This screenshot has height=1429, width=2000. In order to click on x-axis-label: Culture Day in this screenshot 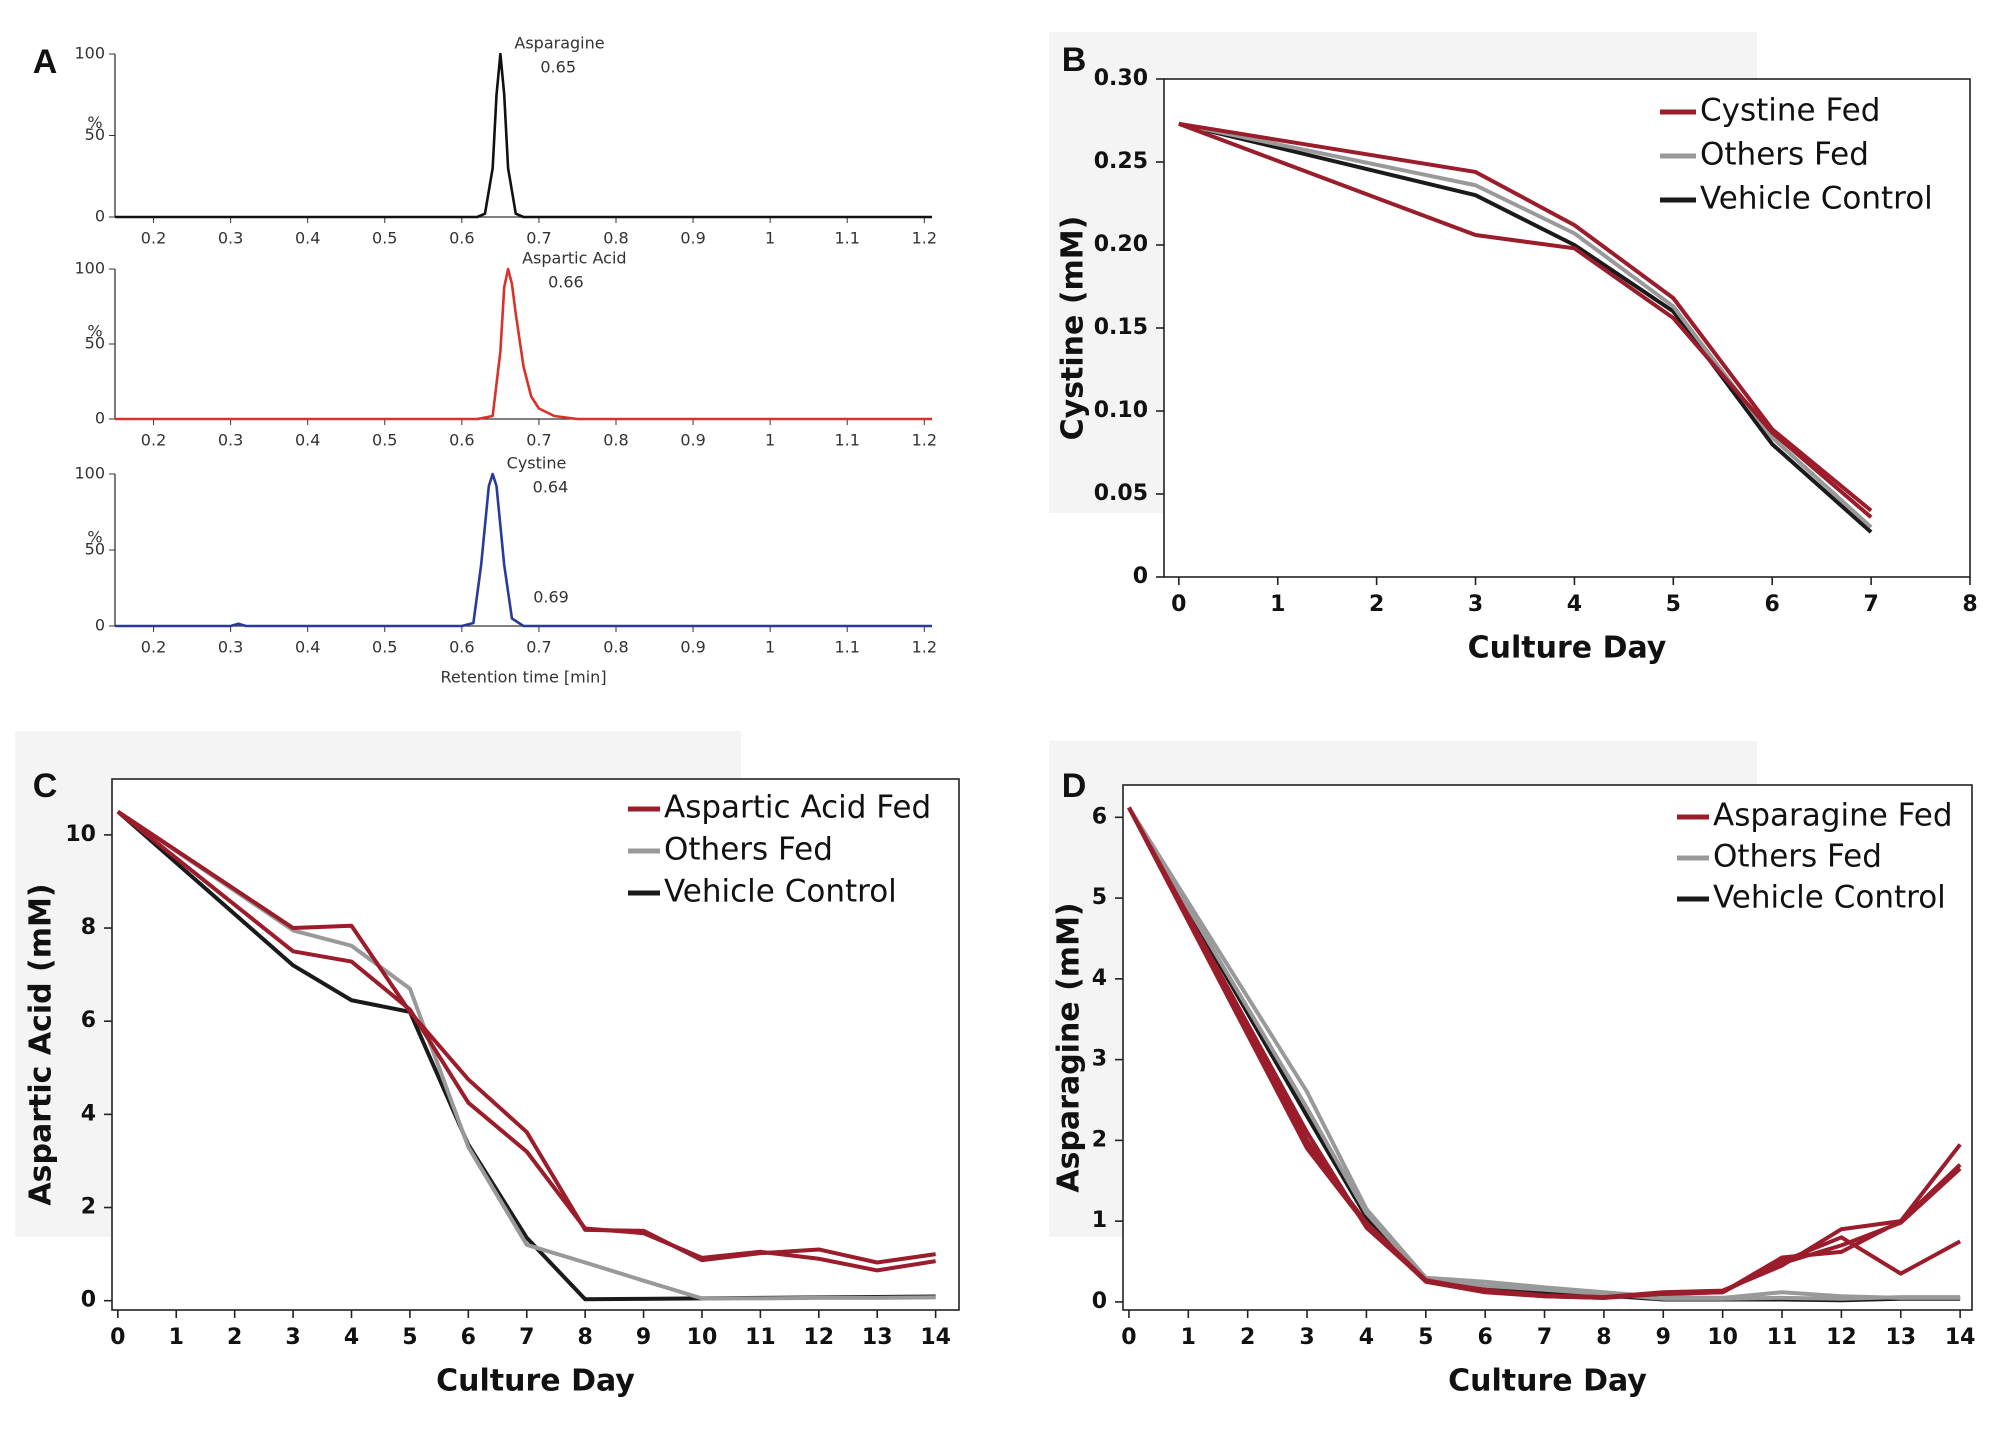, I will do `click(1567, 648)`.